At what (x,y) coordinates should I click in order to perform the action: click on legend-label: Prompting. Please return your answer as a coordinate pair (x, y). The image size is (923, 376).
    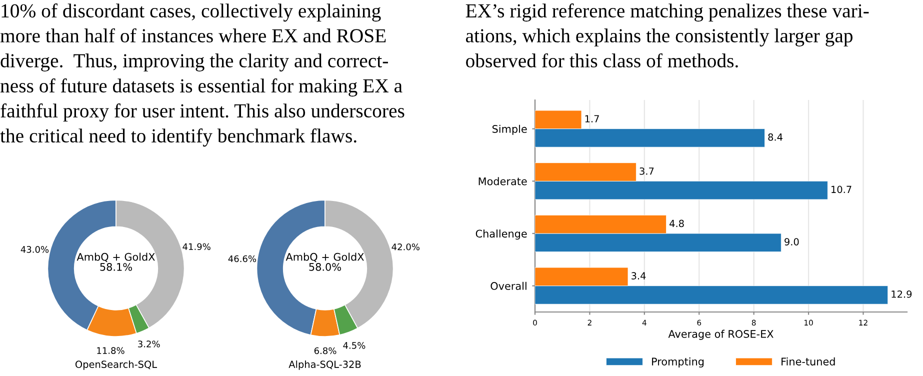
    Looking at the image, I should click on (678, 362).